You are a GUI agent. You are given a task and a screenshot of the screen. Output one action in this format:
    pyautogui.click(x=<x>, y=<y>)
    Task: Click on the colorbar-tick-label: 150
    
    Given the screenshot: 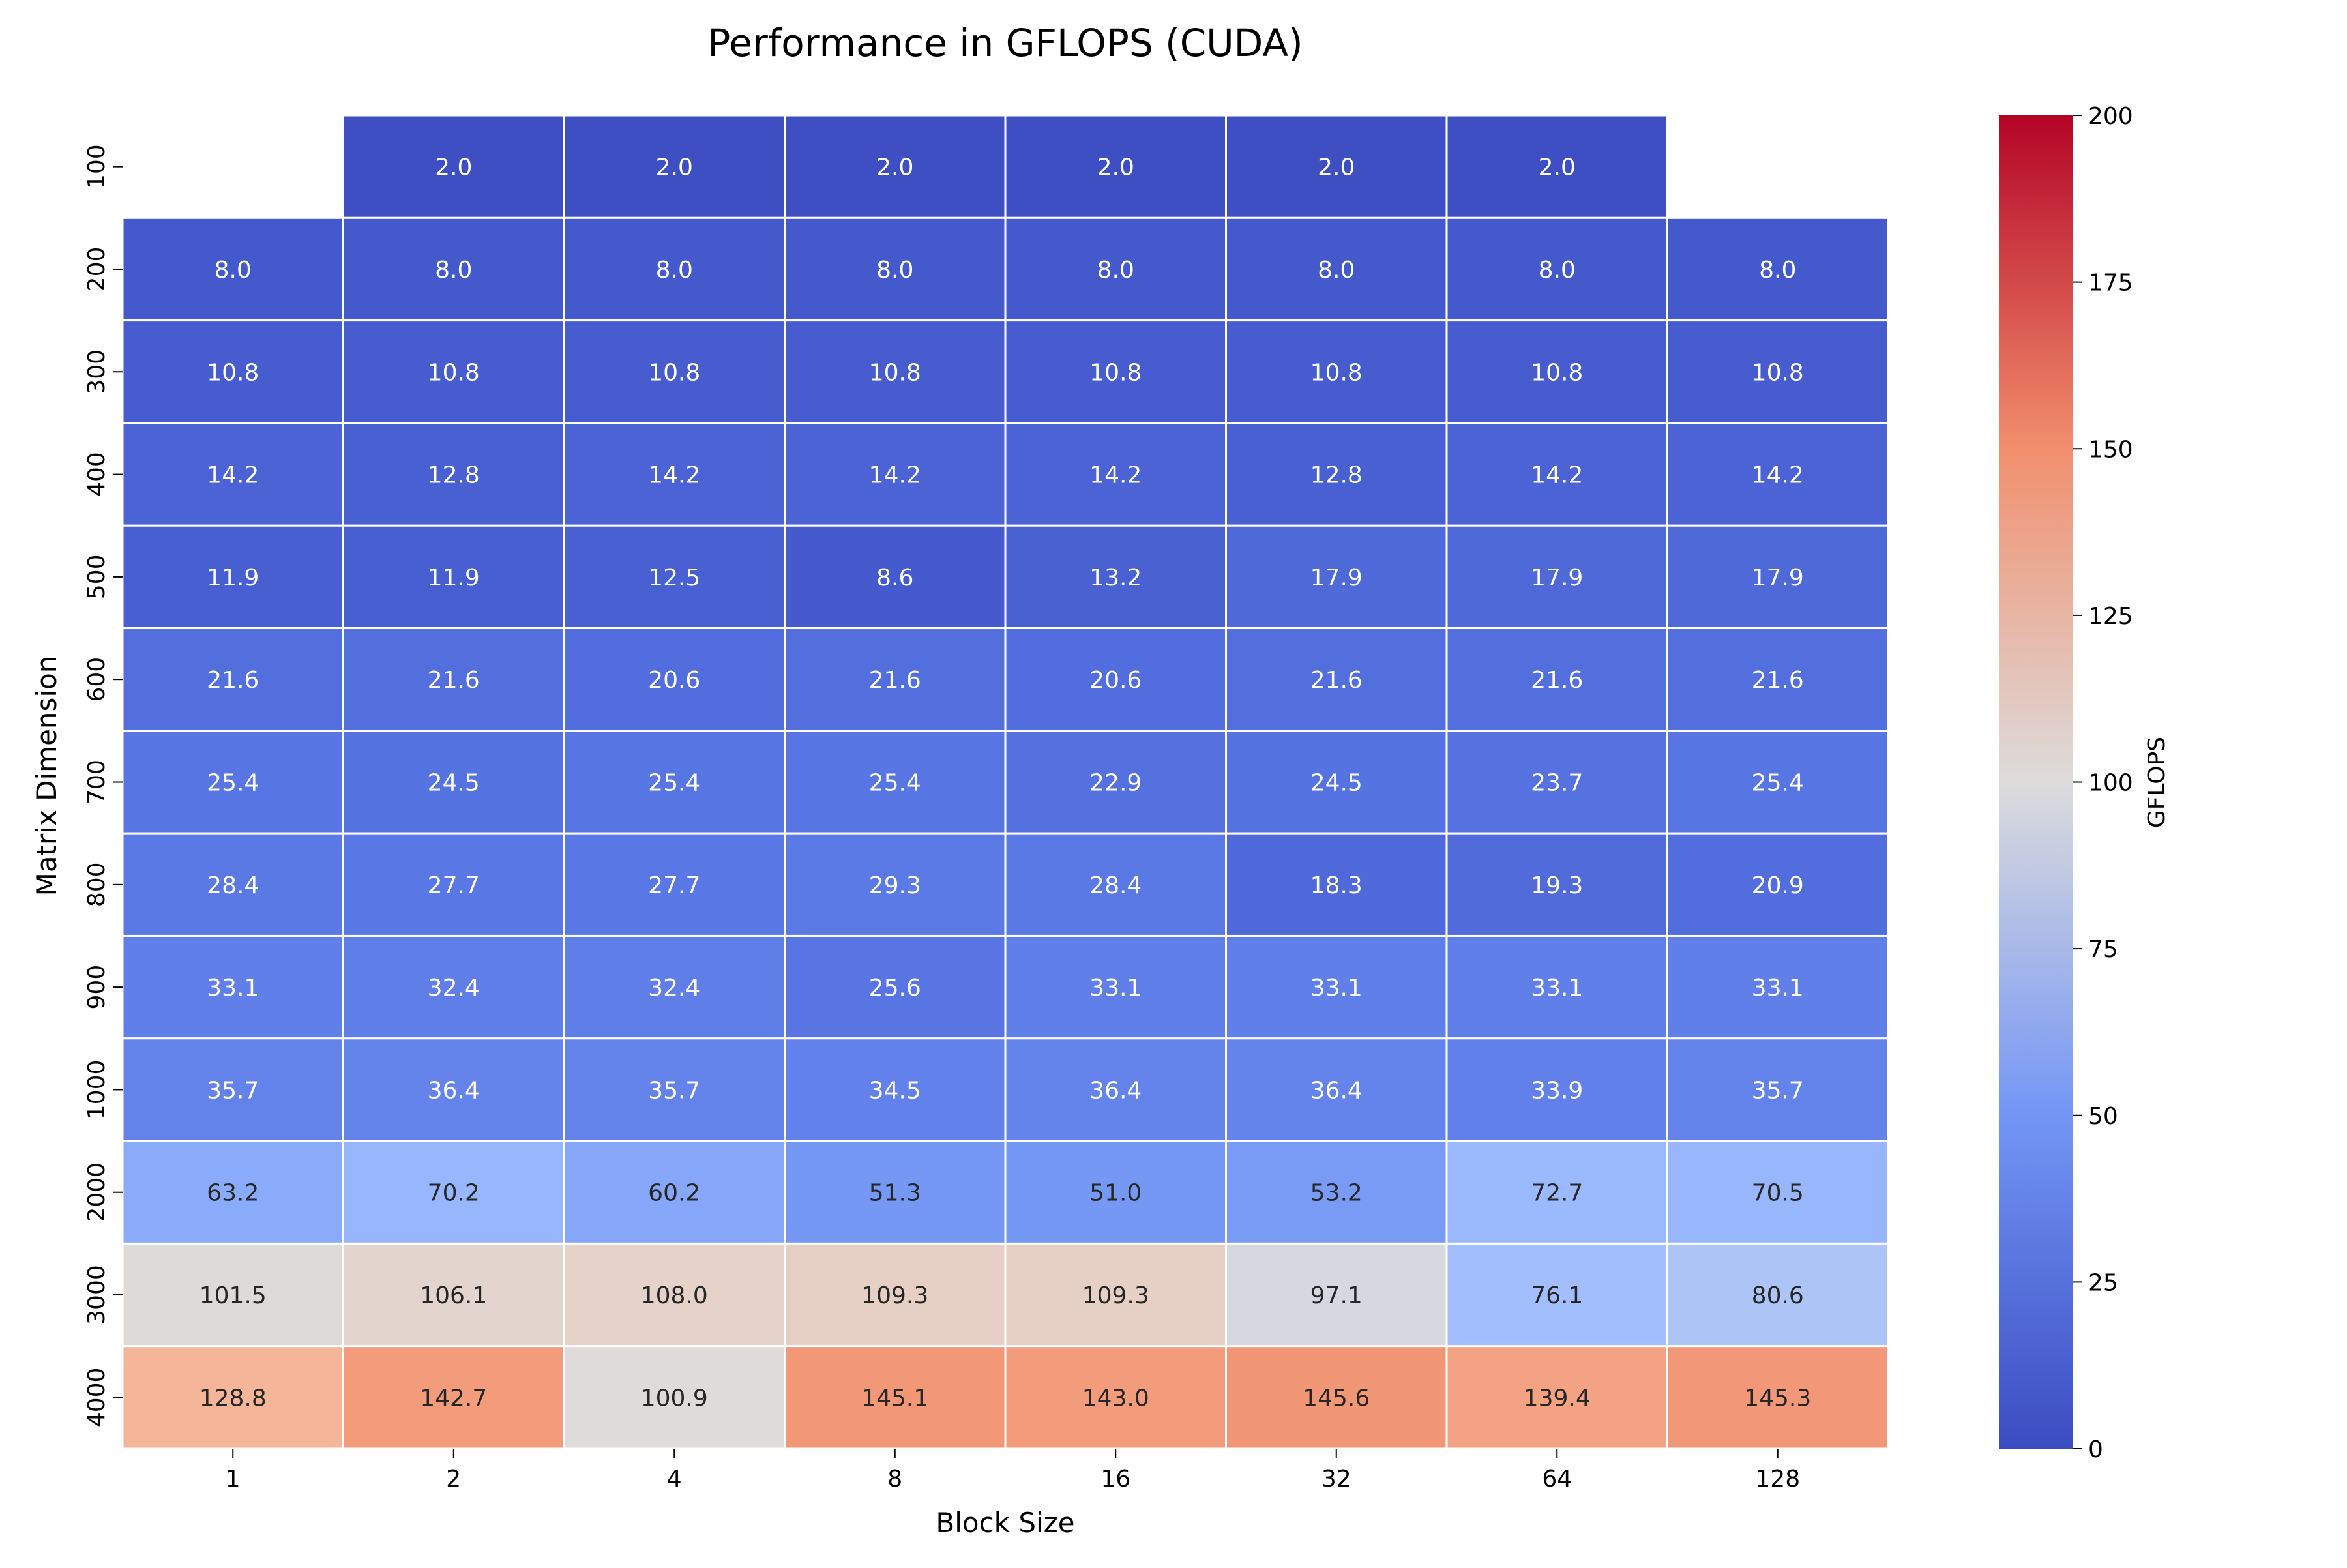 What is the action you would take?
    pyautogui.click(x=2110, y=450)
    